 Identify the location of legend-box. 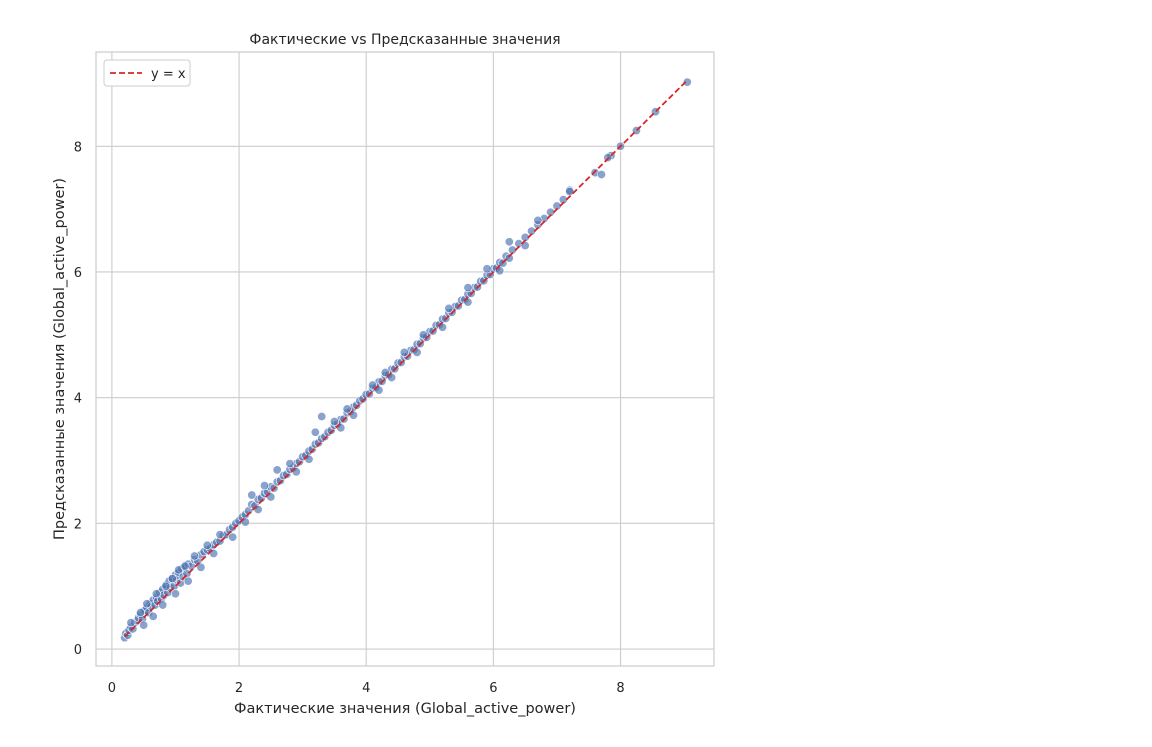
(147, 73).